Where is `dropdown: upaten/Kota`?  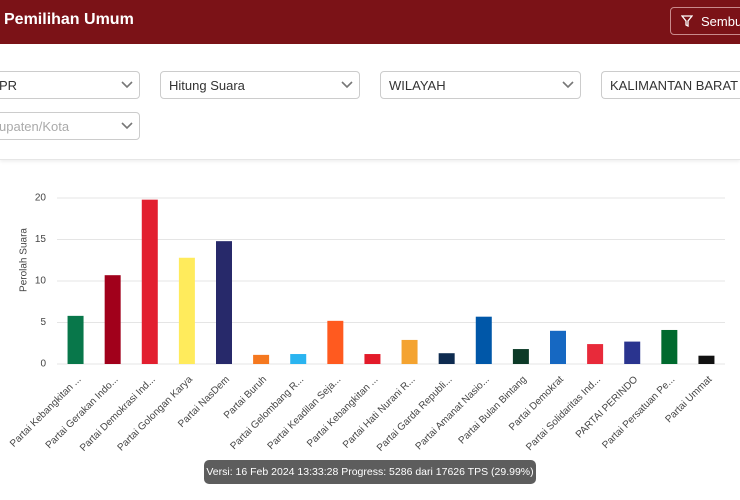
dropdown: upaten/Kota is located at coordinates (70, 126).